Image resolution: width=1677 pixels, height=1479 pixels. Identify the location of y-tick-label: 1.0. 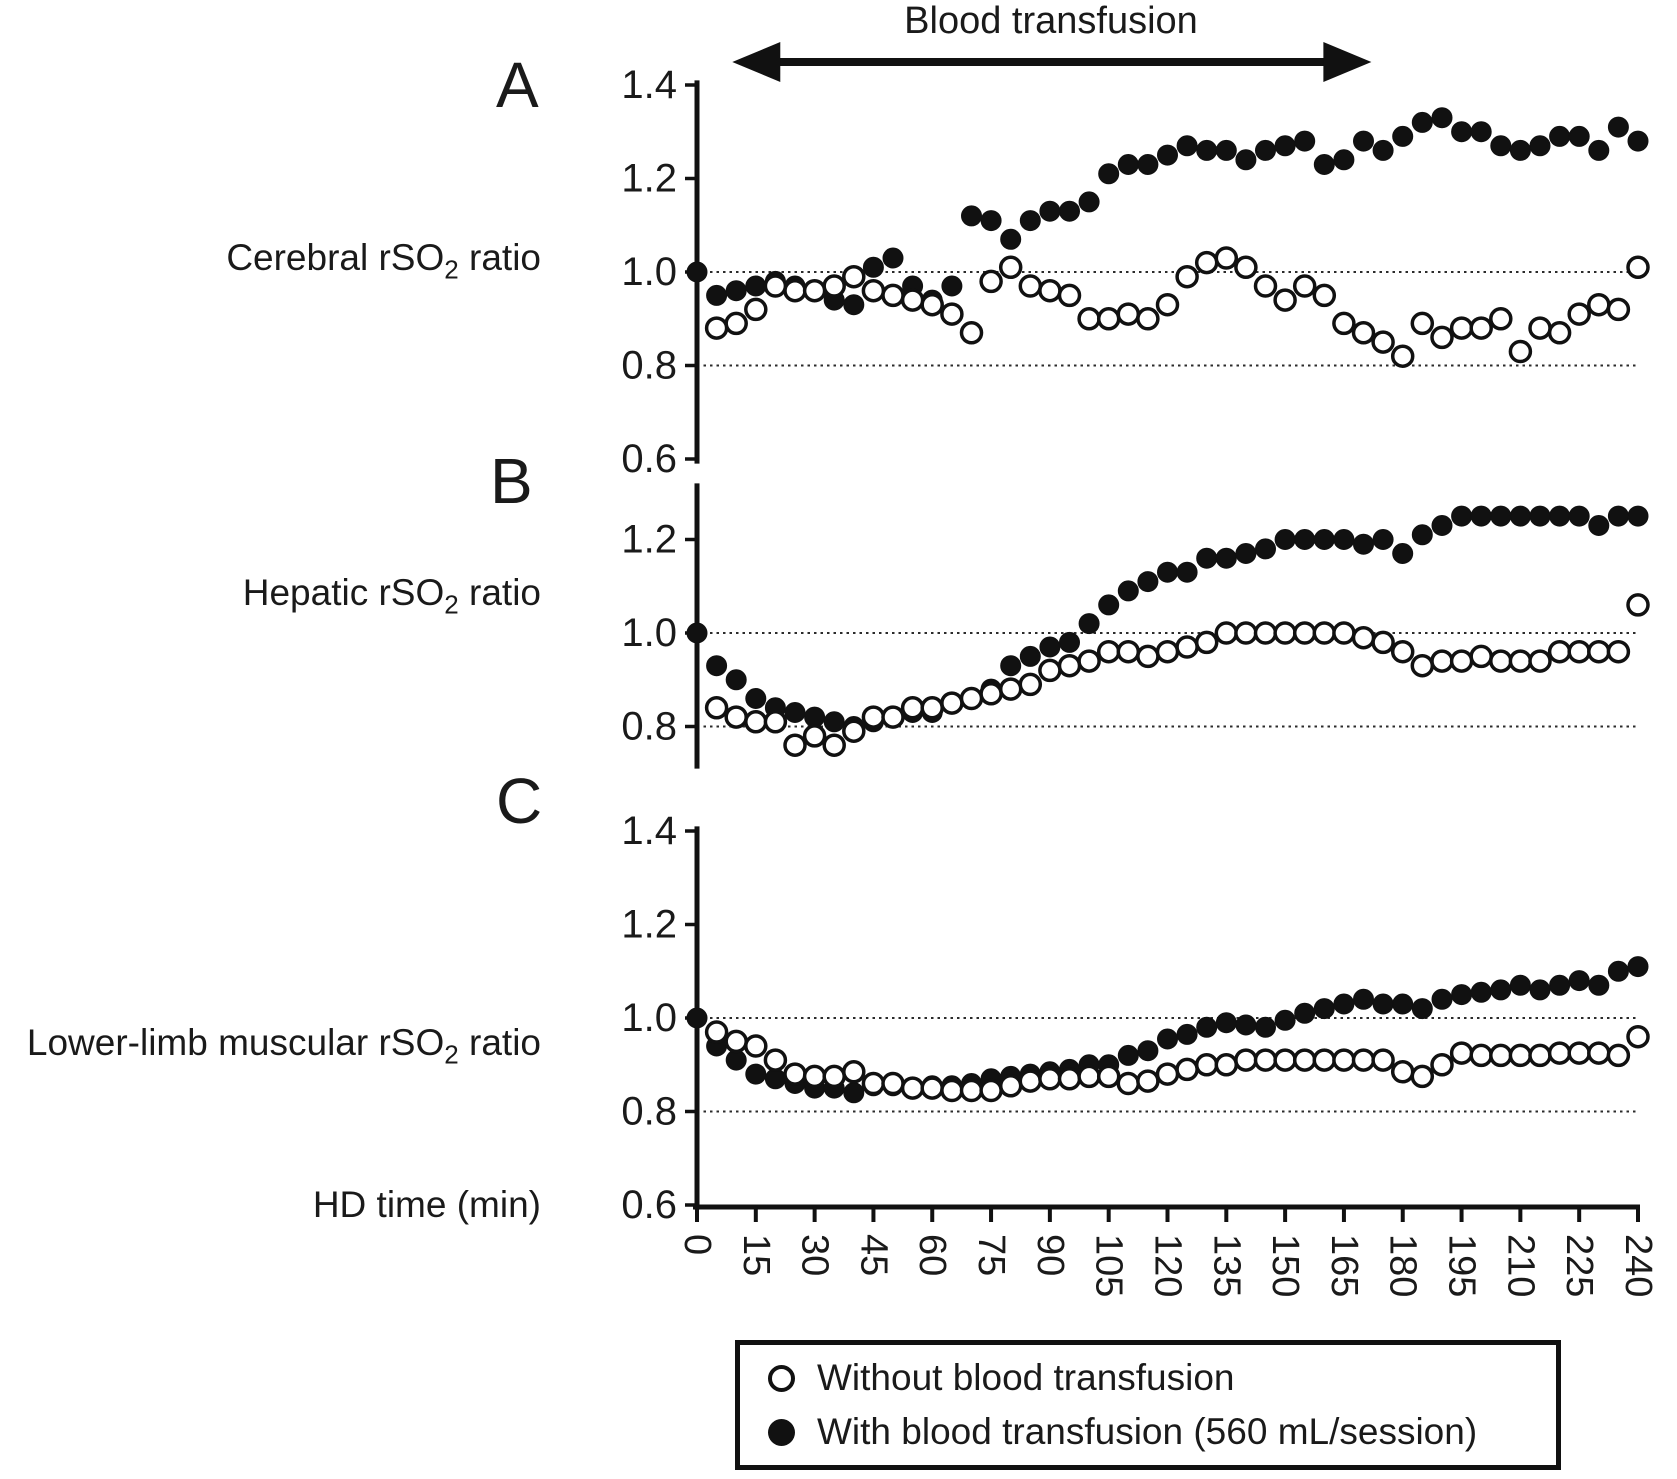
(649, 1018).